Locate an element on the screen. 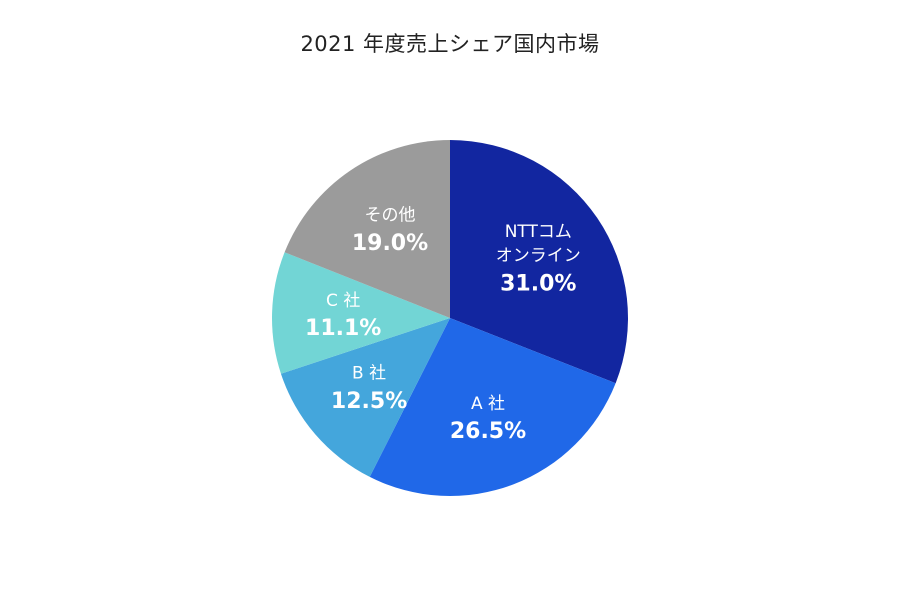  slice-label-4-0: その他 is located at coordinates (390, 216).